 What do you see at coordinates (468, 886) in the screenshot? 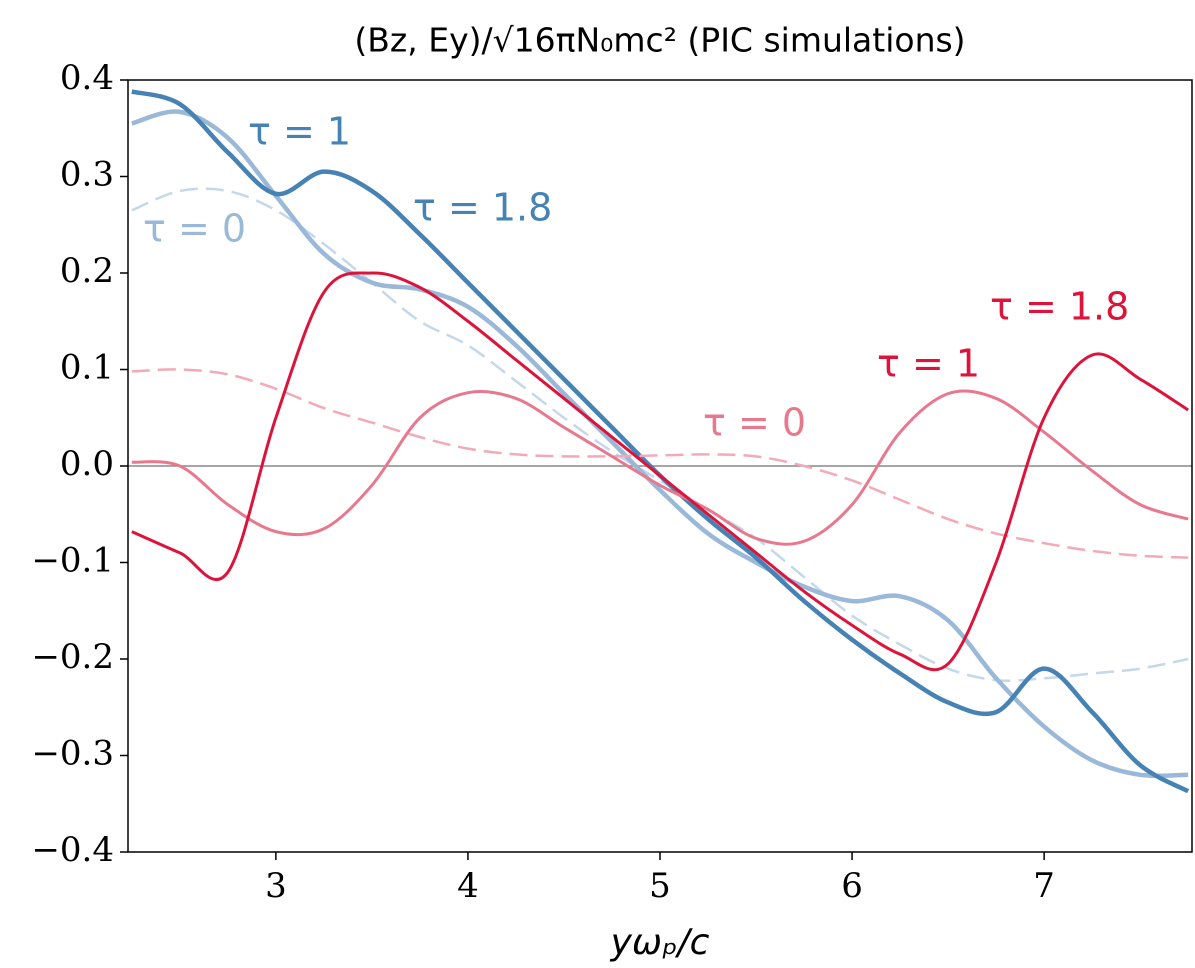
I see `x-tick-label: 4` at bounding box center [468, 886].